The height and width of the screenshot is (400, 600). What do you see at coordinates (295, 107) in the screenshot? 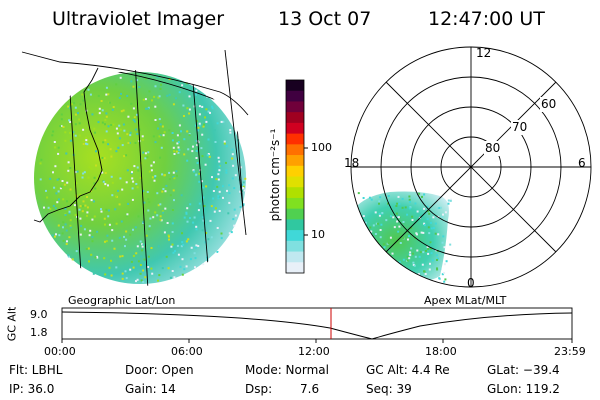
I see `colorbar-swatch` at bounding box center [295, 107].